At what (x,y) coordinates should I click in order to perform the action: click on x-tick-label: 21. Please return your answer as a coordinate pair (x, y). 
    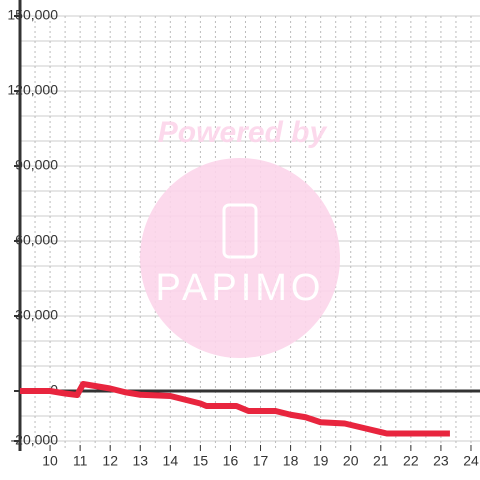
    Looking at the image, I should click on (381, 461).